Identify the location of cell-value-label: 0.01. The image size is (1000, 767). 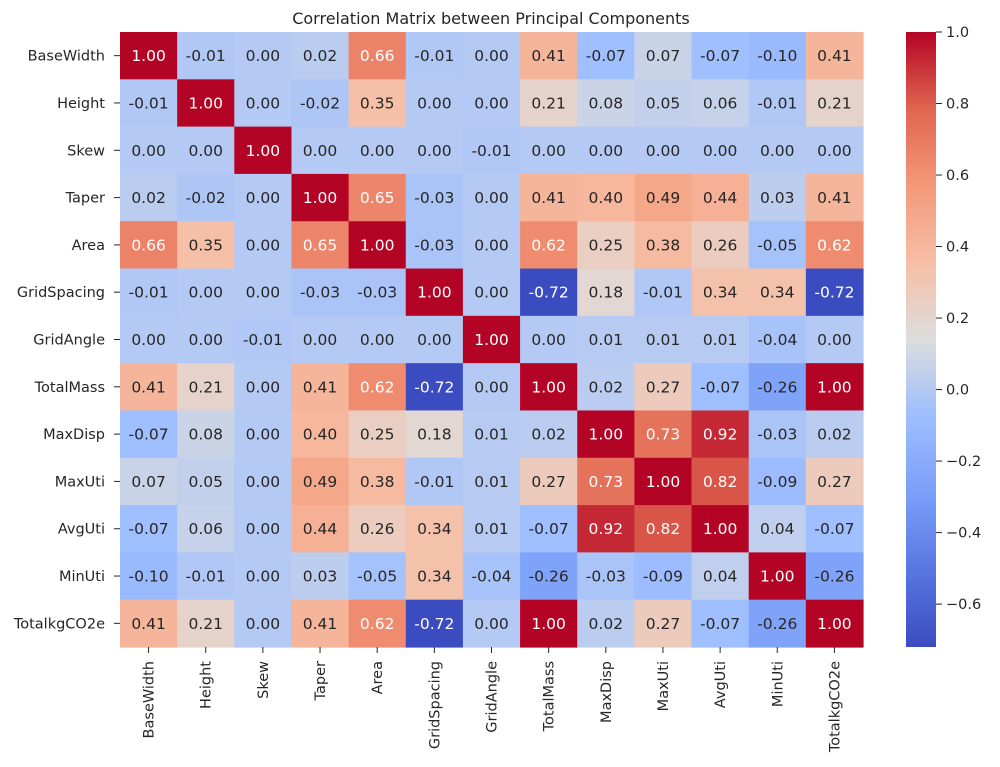
(663, 340).